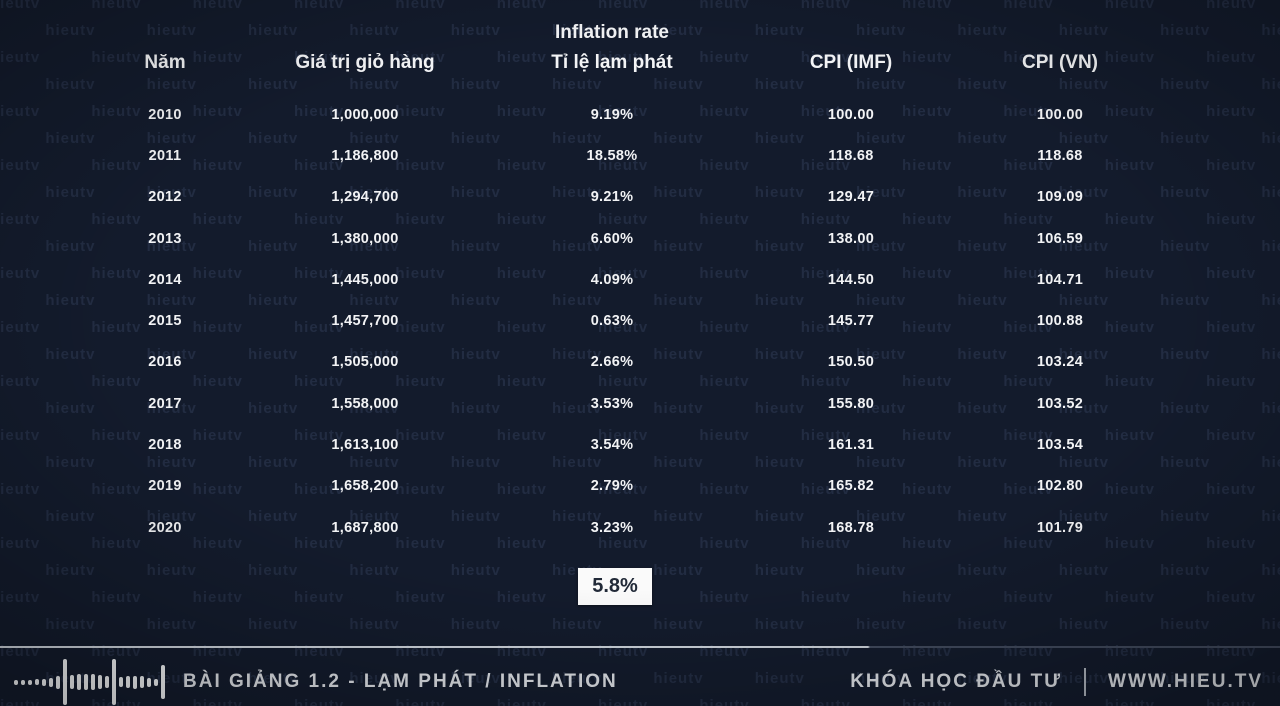  Describe the element at coordinates (365, 155) in the screenshot. I see `table-cell-basket: 1,186,800` at that location.